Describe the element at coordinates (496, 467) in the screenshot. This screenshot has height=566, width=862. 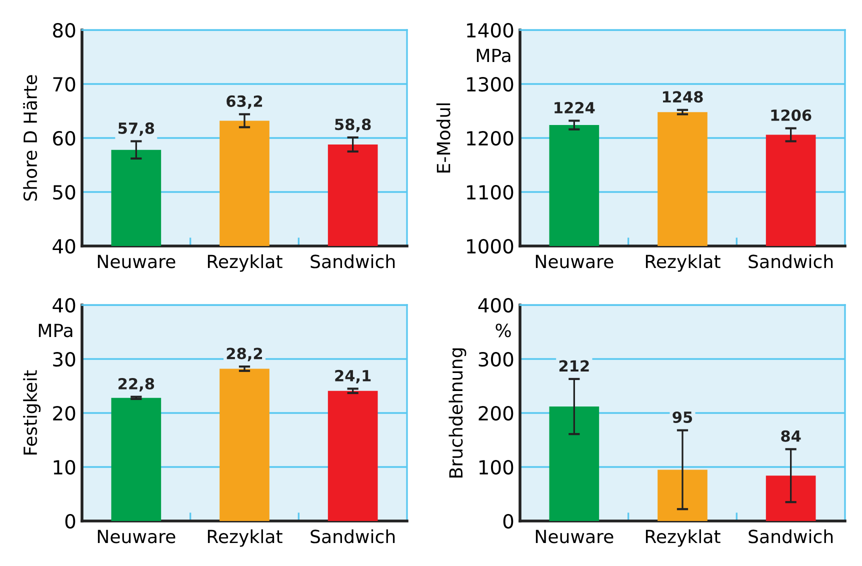
I see `y-tick-label: 100` at that location.